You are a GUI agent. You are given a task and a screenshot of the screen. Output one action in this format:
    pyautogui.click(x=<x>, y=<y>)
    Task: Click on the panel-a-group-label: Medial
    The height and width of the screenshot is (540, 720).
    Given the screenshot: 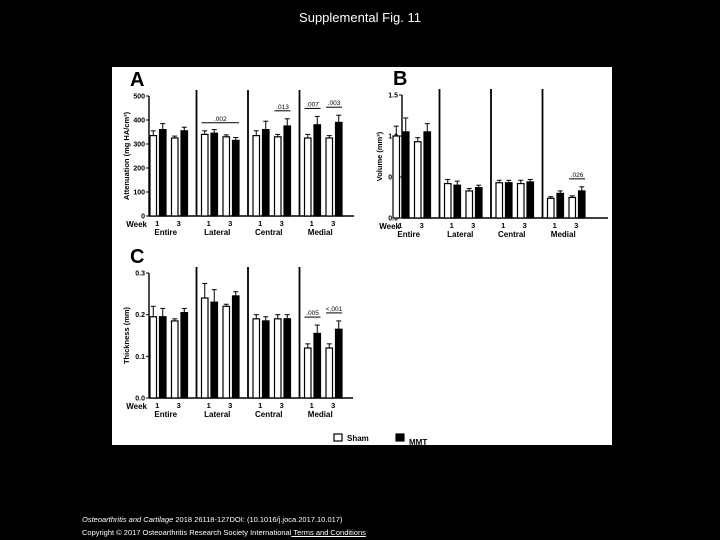 What is the action you would take?
    pyautogui.click(x=320, y=232)
    